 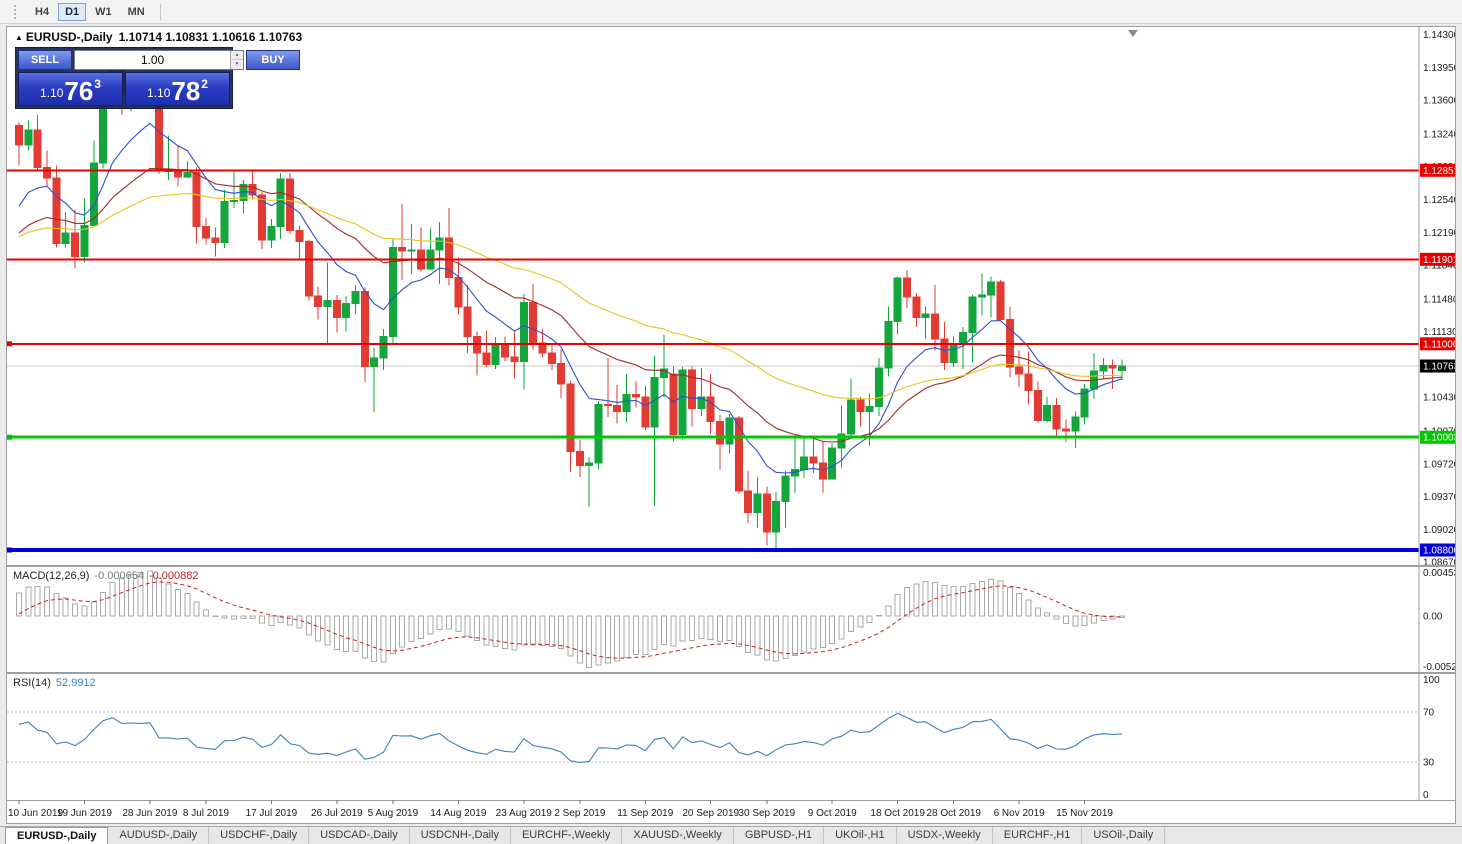 I want to click on svg-text: 1.13600, so click(x=1439, y=101).